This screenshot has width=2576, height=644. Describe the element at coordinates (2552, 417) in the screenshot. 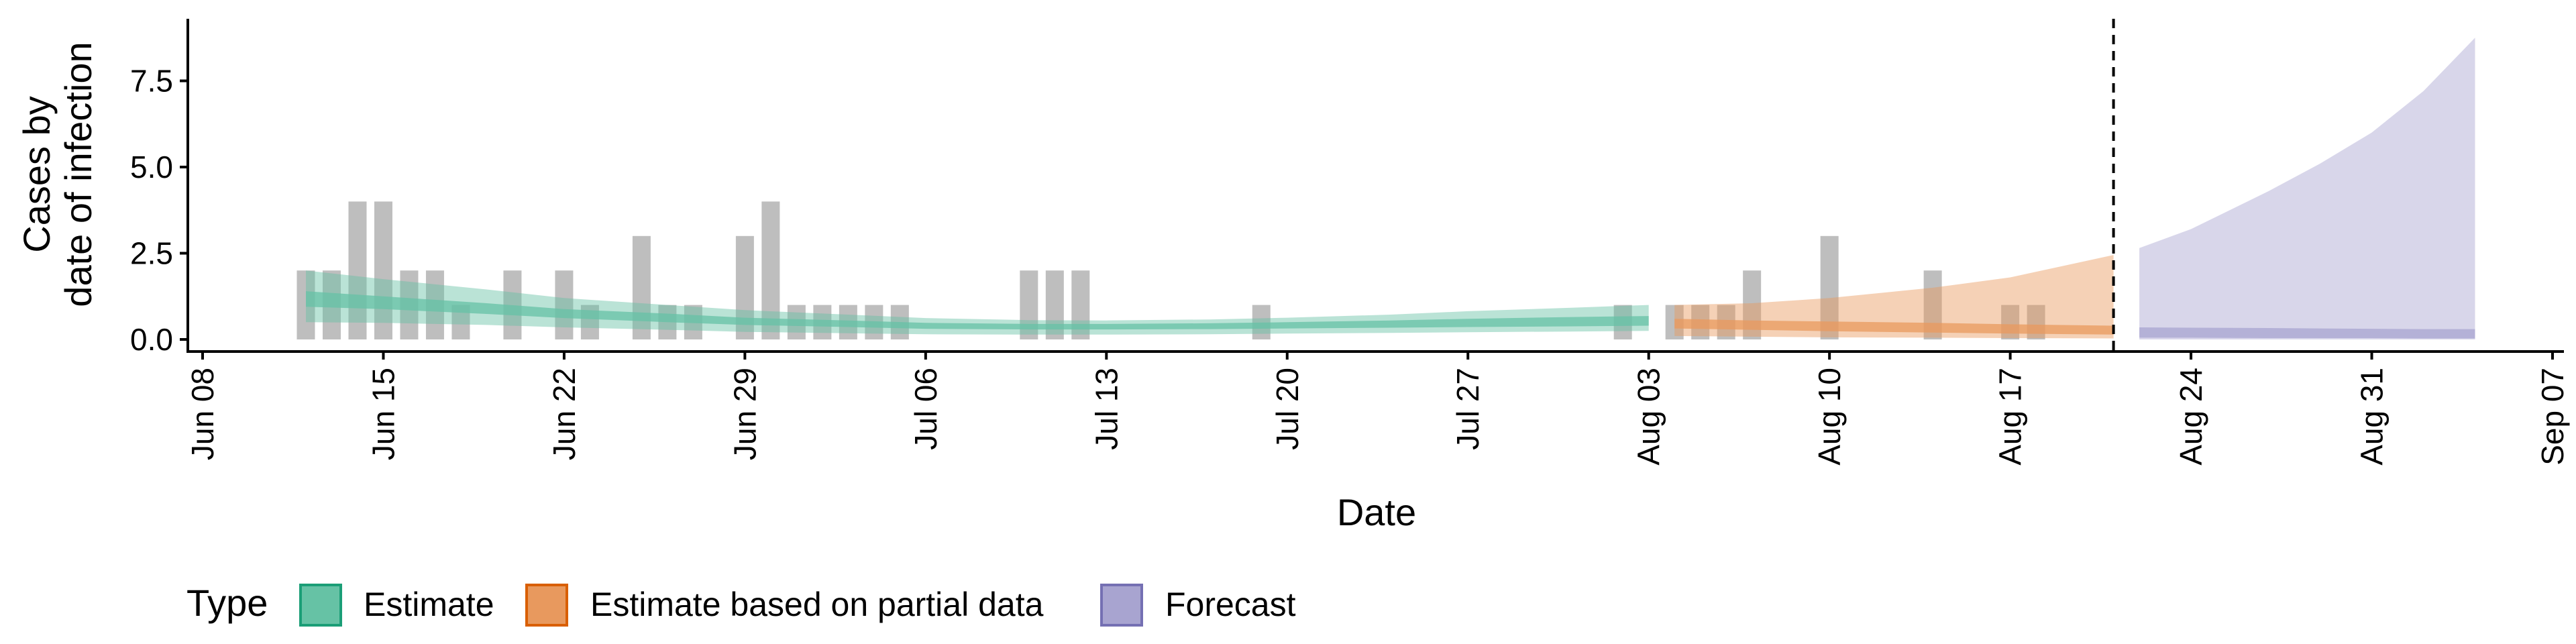

I see `x-tick-label: Sep 07` at that location.